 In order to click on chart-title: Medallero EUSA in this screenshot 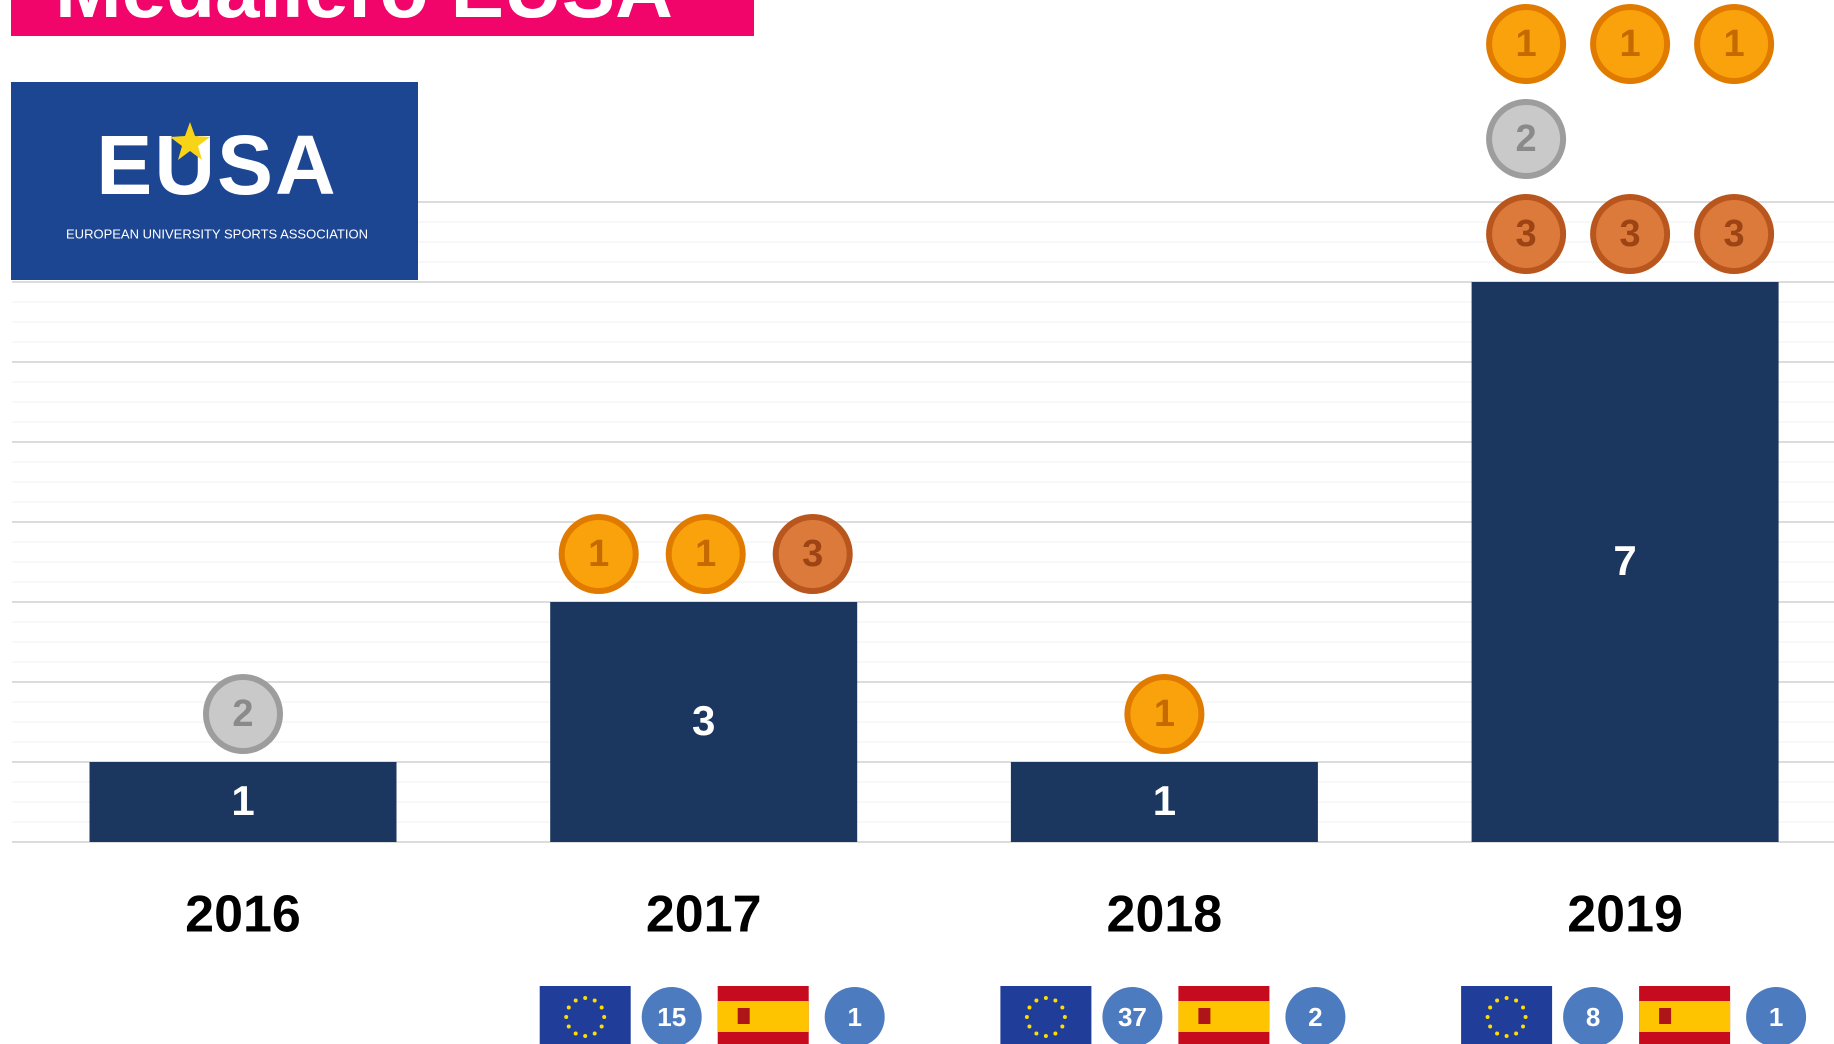, I will do `click(364, 17)`.